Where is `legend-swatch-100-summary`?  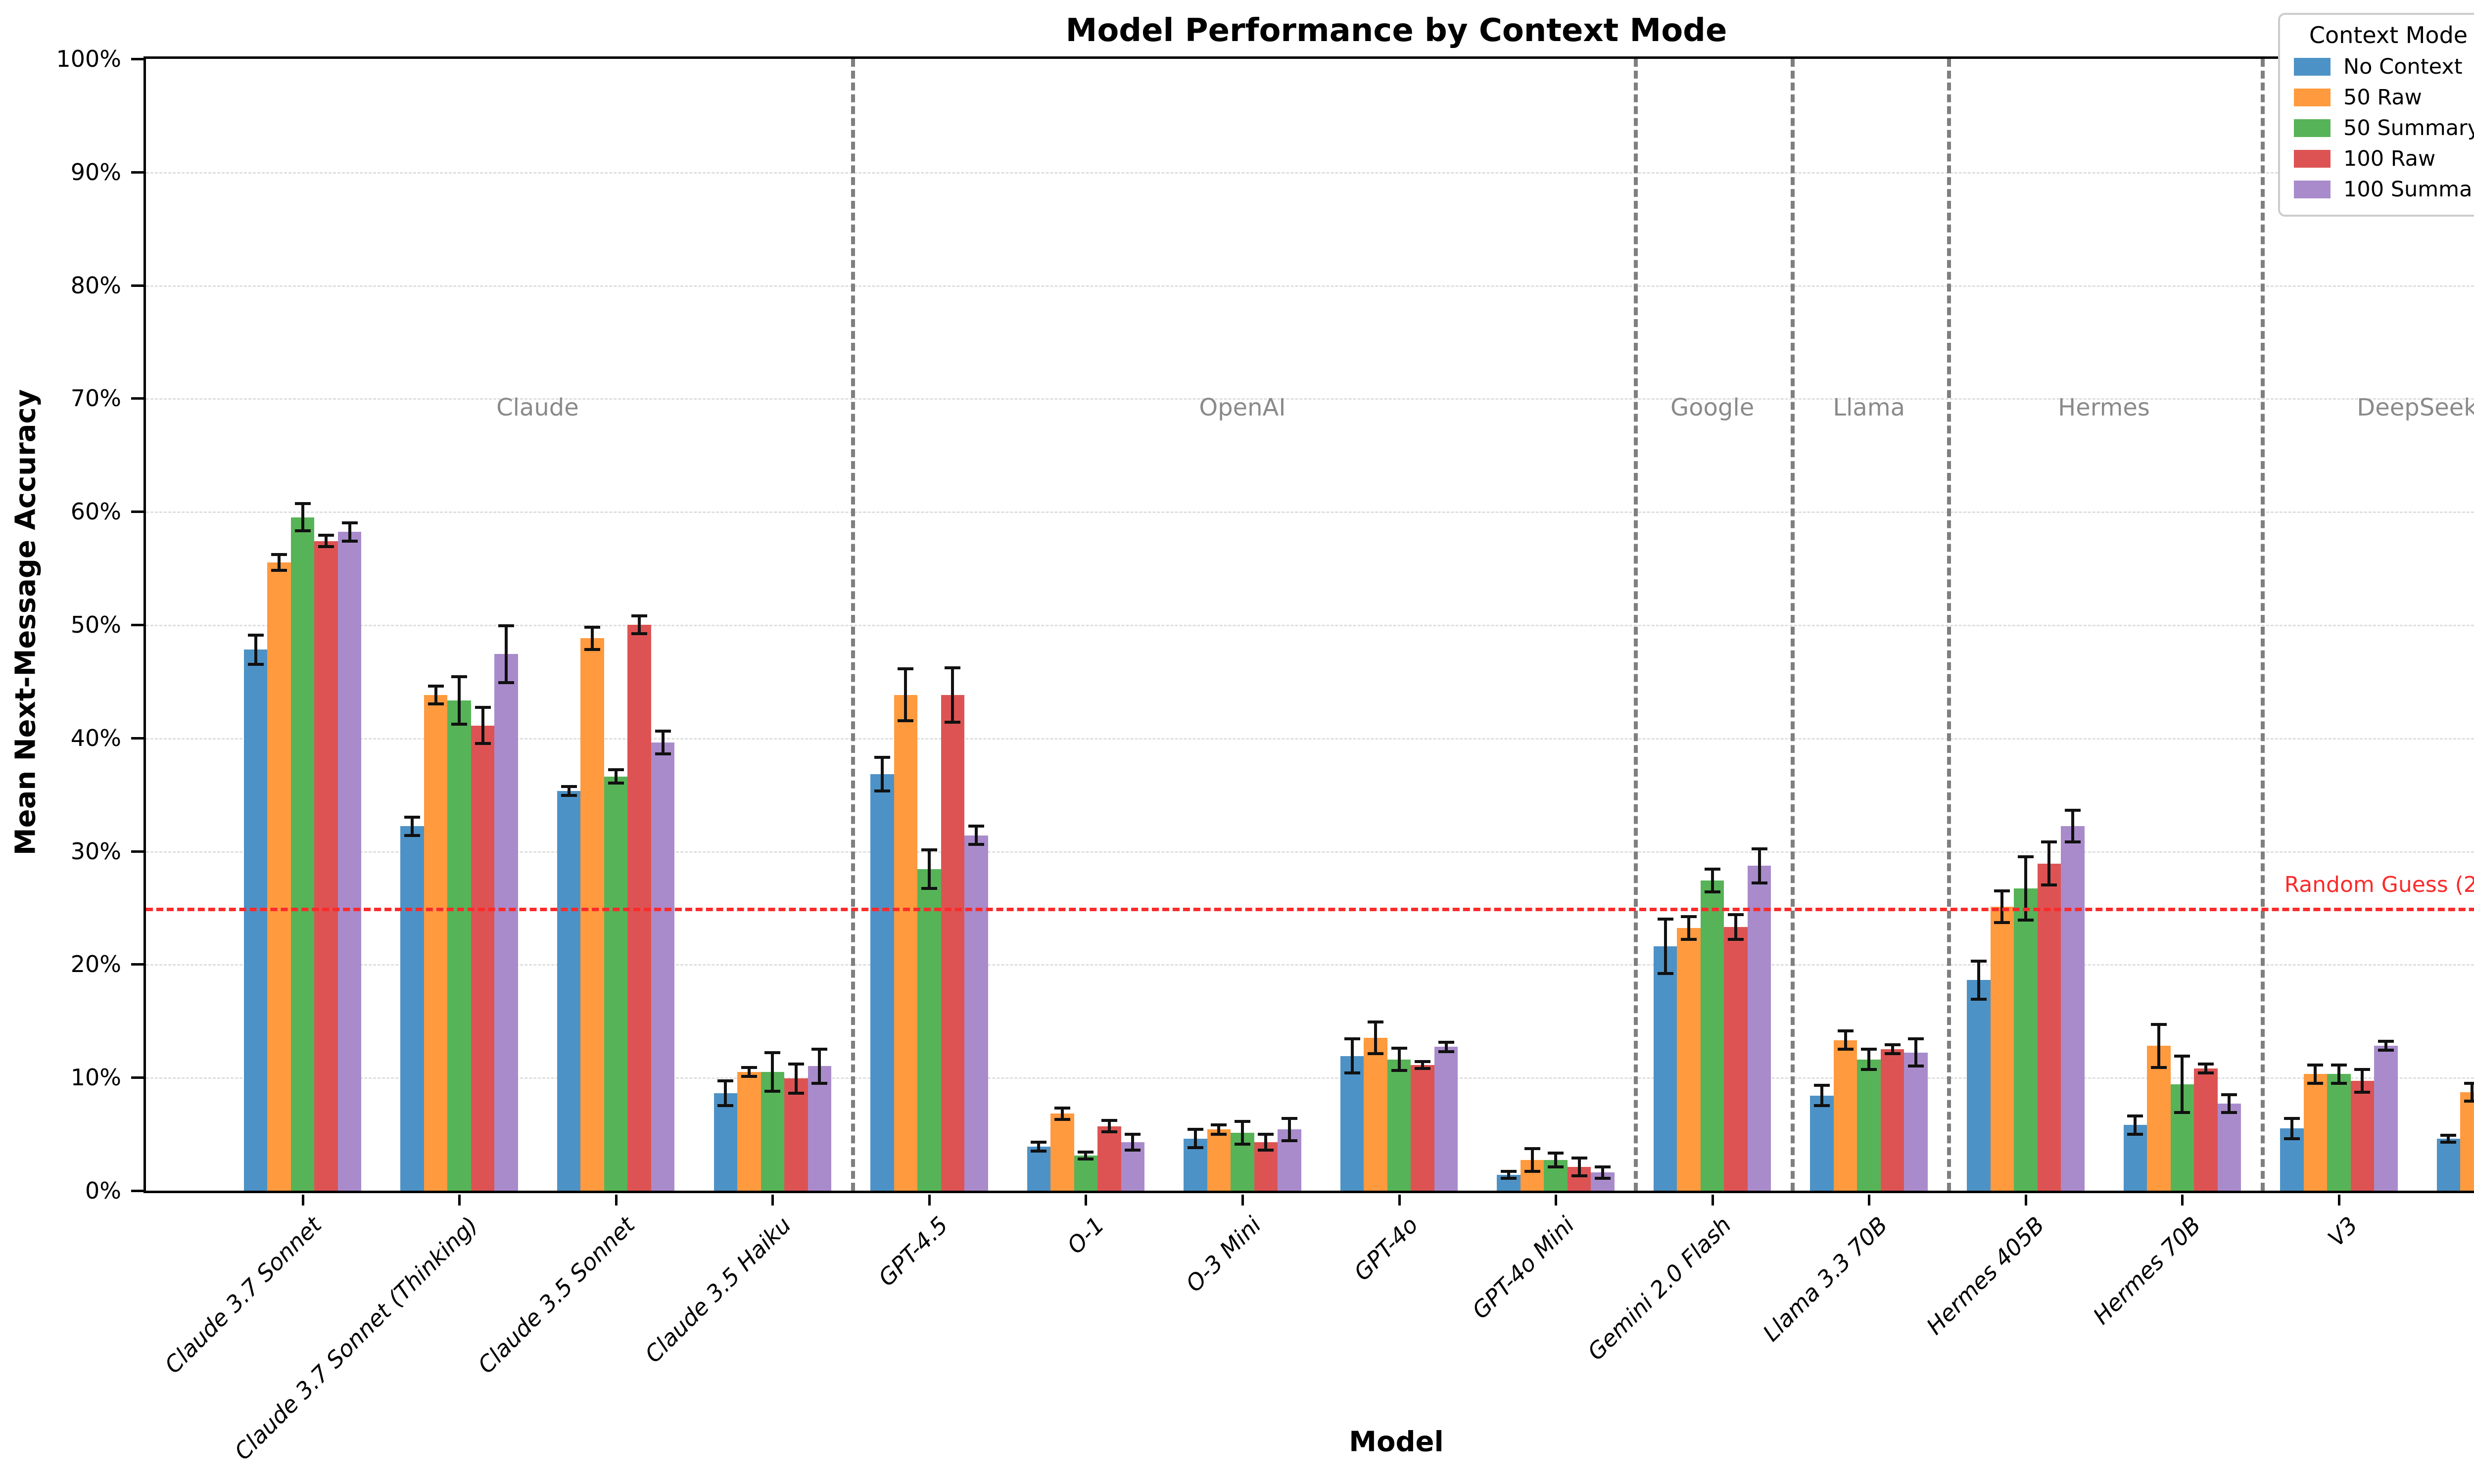
legend-swatch-100-summary is located at coordinates (2313, 189).